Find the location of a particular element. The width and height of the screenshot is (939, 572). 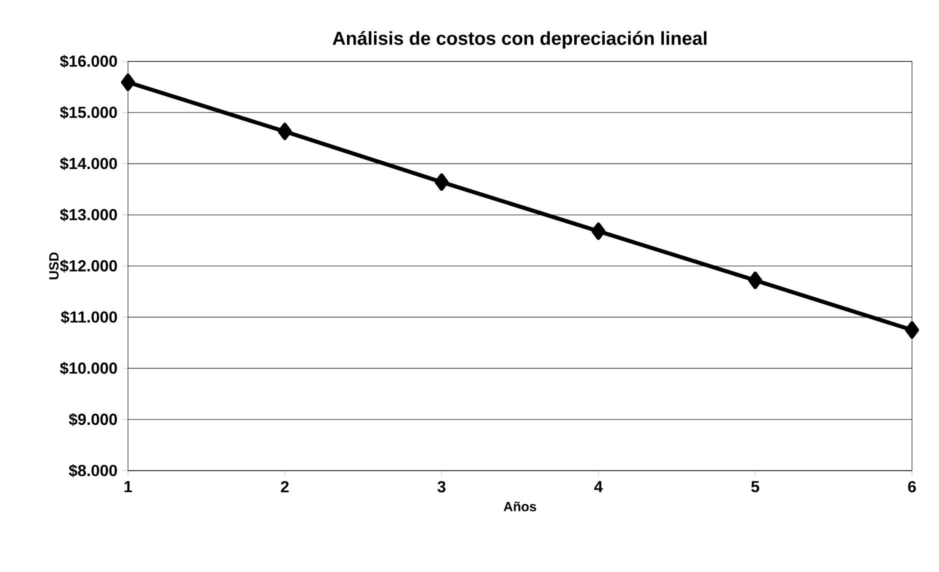

y-tick-label: $13.000 is located at coordinates (88, 215).